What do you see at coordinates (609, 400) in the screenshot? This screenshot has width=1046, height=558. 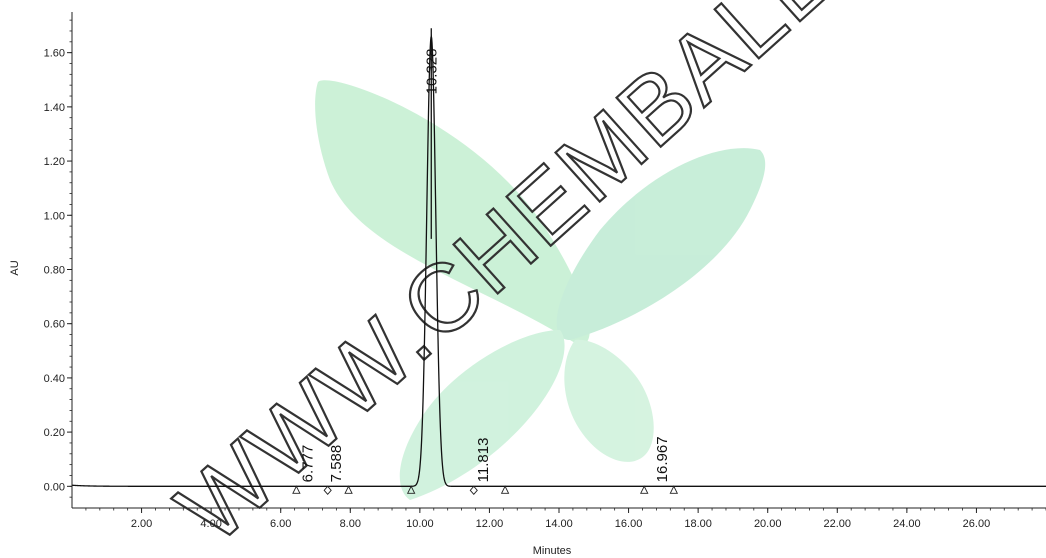 I see `watermark-leaf-bottom-right` at bounding box center [609, 400].